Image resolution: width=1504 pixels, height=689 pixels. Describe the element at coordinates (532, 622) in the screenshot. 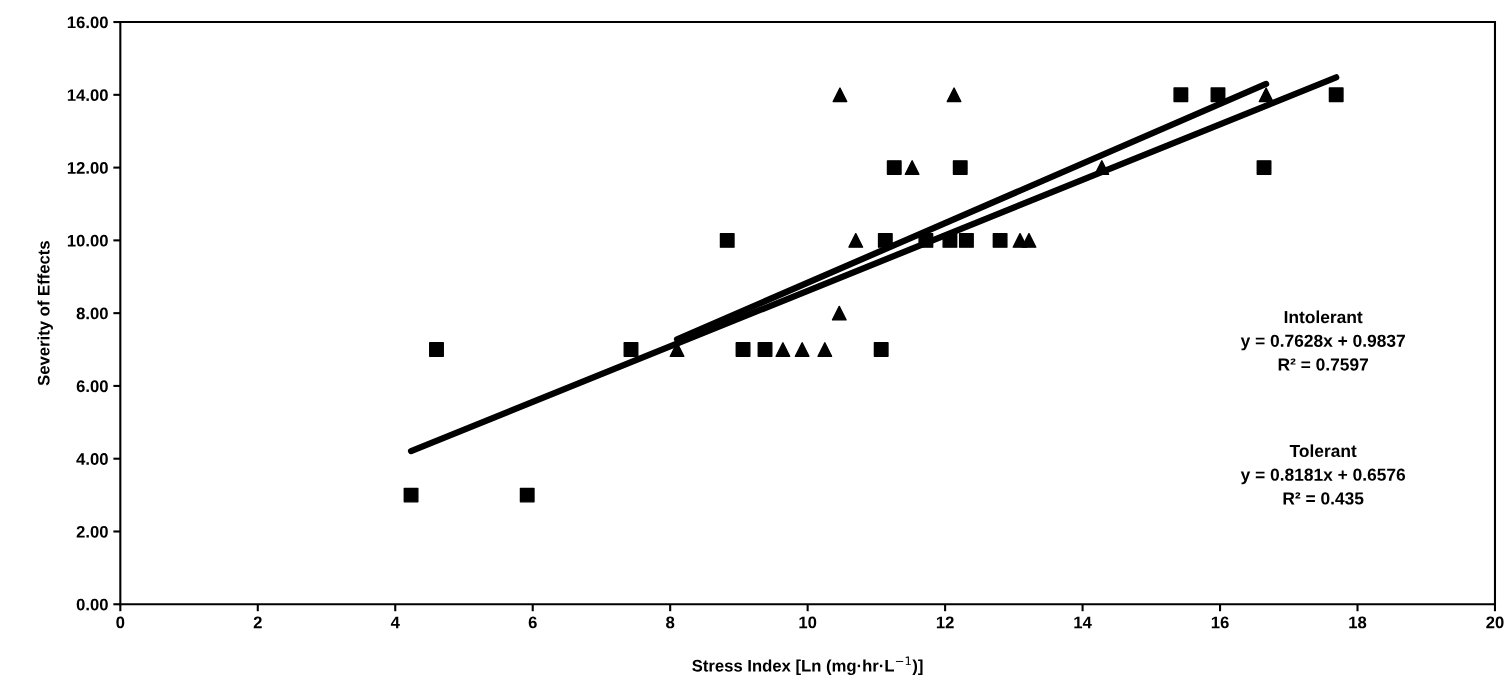

I see `x-tick-label: 6` at that location.